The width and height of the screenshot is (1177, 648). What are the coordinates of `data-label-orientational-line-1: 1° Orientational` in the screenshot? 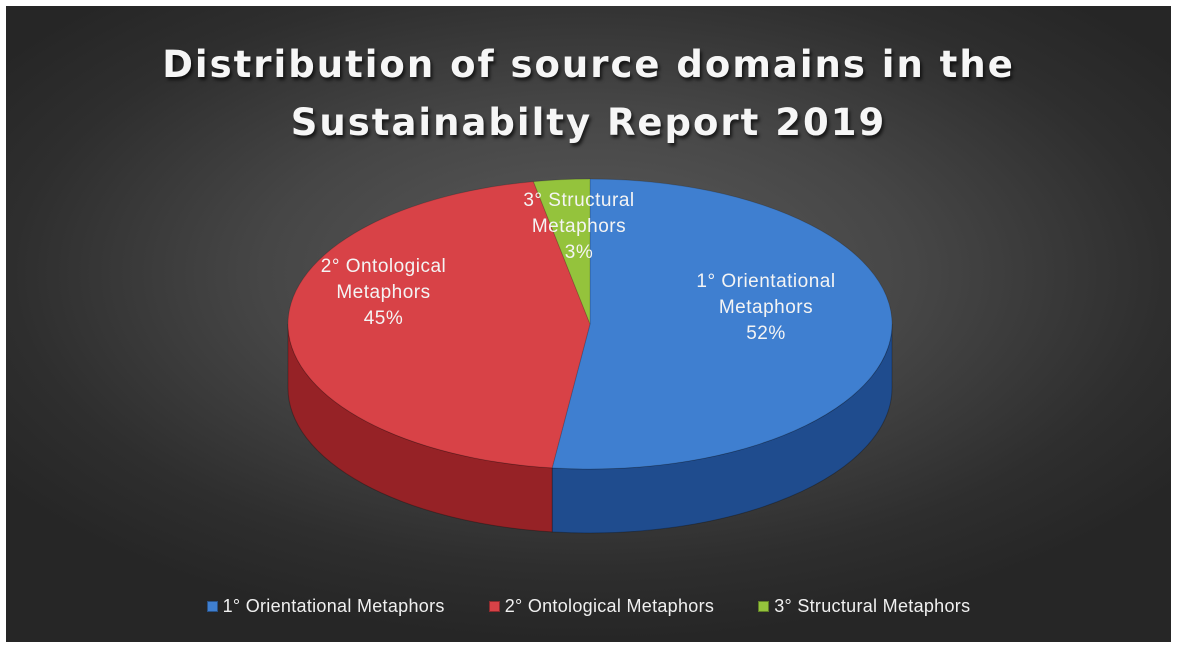 It's located at (766, 281).